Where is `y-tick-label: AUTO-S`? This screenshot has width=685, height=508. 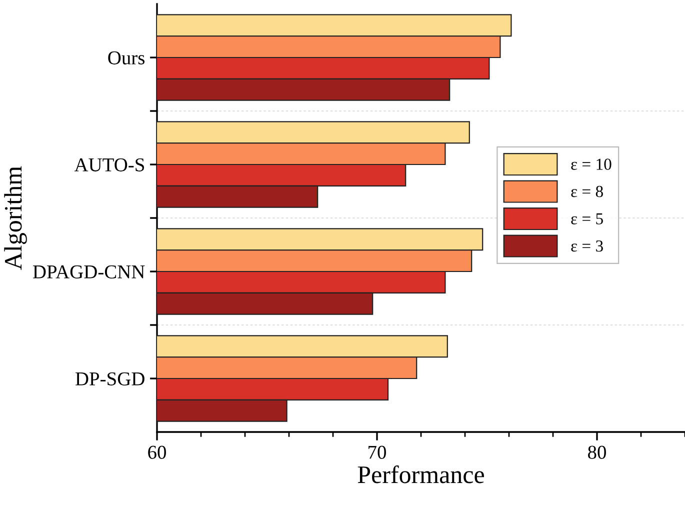
y-tick-label: AUTO-S is located at coordinates (109, 165).